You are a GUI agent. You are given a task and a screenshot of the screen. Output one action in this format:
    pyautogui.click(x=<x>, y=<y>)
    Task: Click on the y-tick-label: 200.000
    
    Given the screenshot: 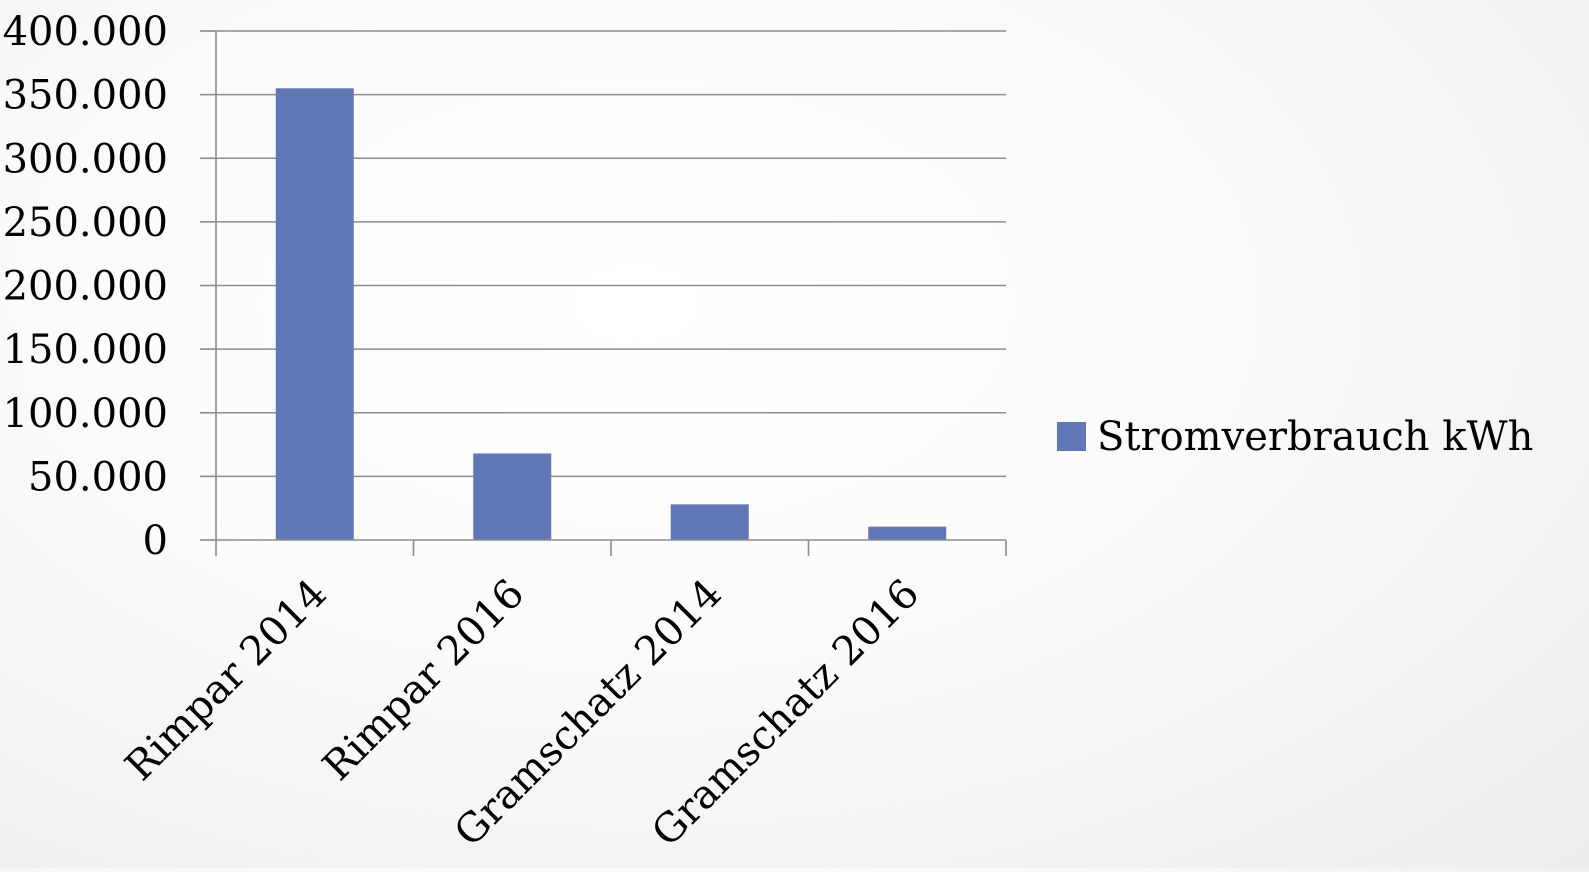 What is the action you would take?
    pyautogui.click(x=85, y=287)
    